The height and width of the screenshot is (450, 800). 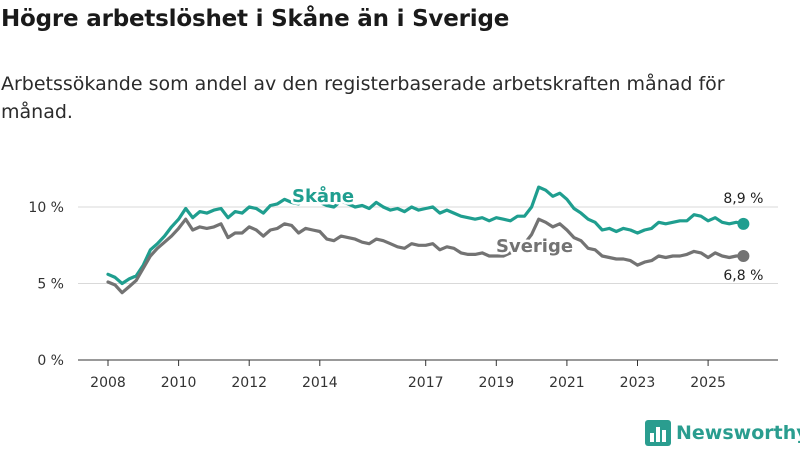 I want to click on y-tick-label: 5 %, so click(x=50, y=285).